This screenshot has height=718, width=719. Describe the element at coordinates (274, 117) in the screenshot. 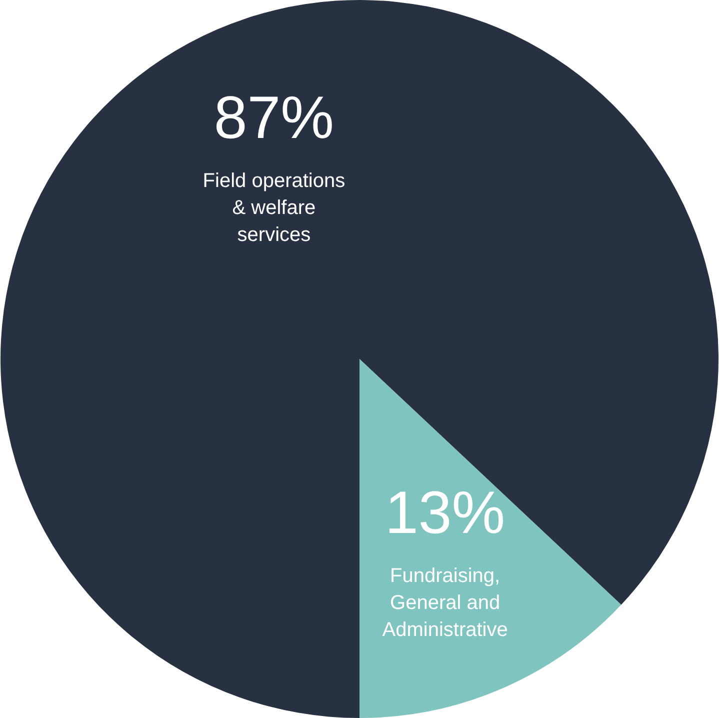

I see `data-label: 87%` at that location.